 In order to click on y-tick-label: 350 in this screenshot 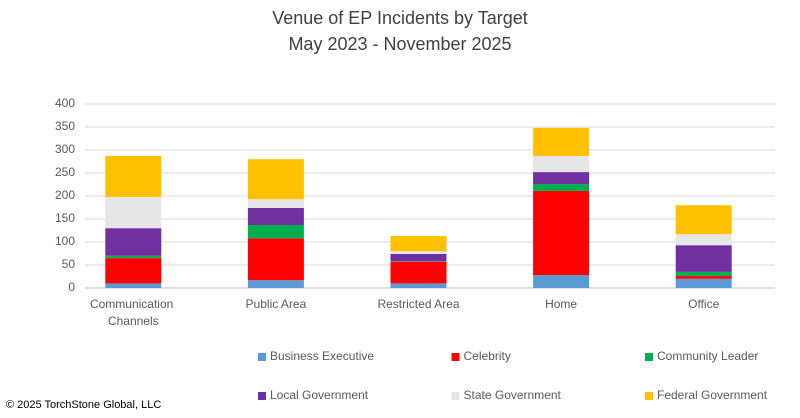, I will do `click(65, 126)`.